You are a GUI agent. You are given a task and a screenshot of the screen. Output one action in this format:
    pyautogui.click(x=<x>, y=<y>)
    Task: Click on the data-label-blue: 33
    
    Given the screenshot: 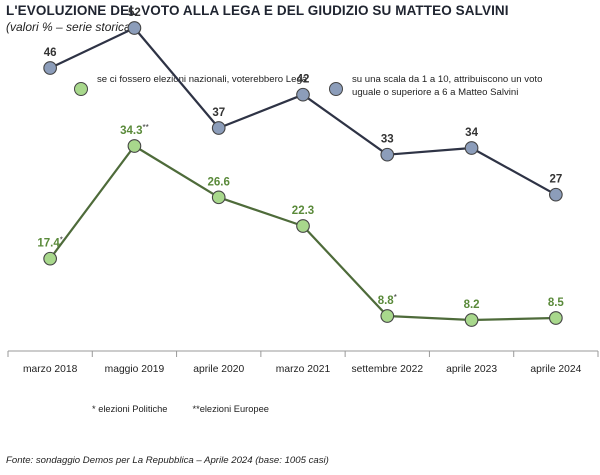 What is the action you would take?
    pyautogui.click(x=387, y=140)
    